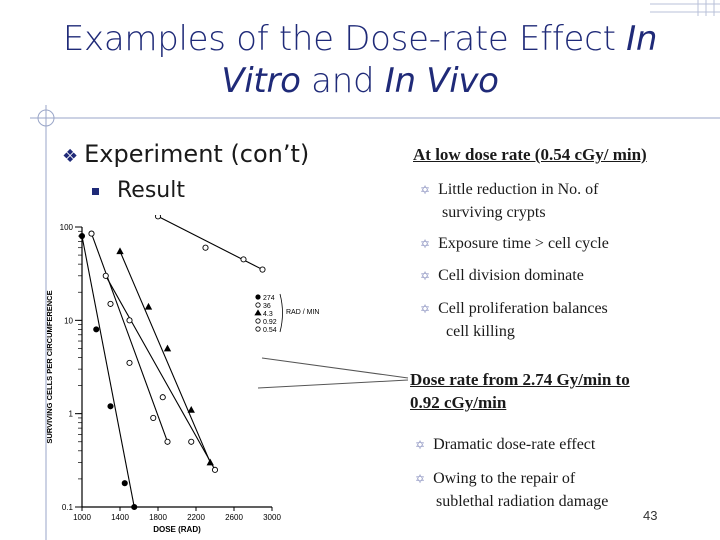  Describe the element at coordinates (68, 507) in the screenshot. I see `y-tick-label: 0.1` at that location.